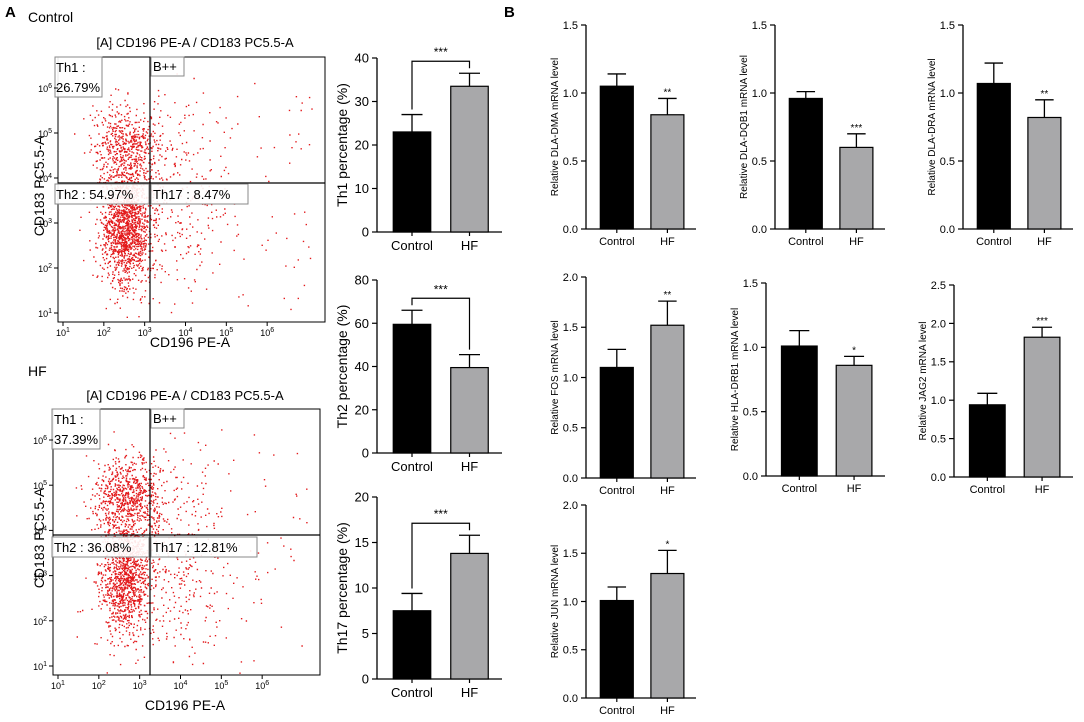  What do you see at coordinates (181, 685) in the screenshot?
I see `x-tick-label: 10⁴` at bounding box center [181, 685].